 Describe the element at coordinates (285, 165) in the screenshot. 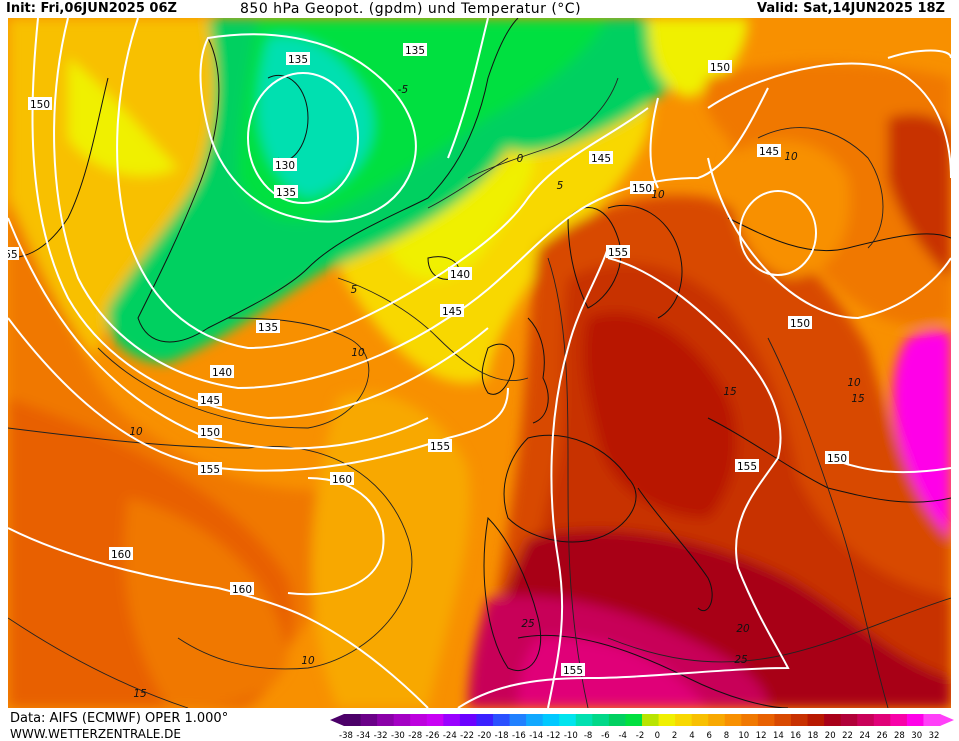

I see `label-z130: 130` at that location.